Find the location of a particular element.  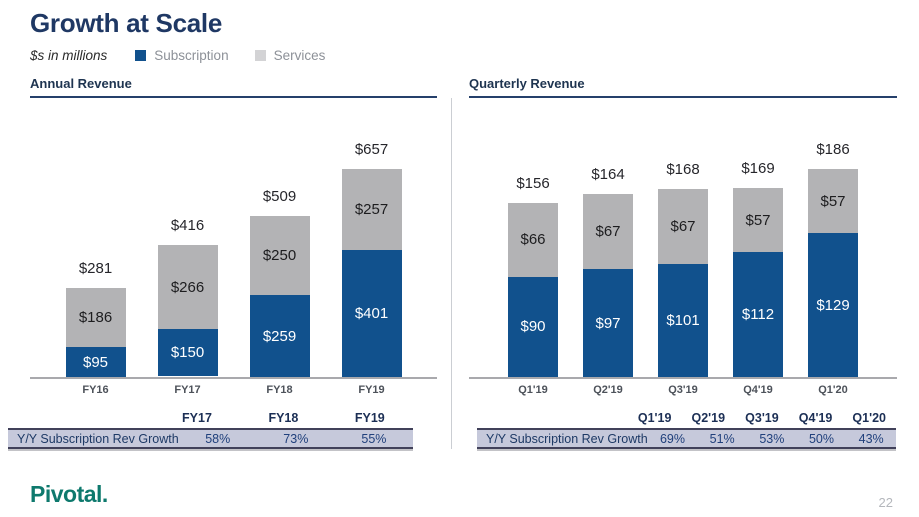

x-axis-labels: Q1'19 Q2'19 Q3'19 Q4'19 Q1'20 is located at coordinates (683, 390).